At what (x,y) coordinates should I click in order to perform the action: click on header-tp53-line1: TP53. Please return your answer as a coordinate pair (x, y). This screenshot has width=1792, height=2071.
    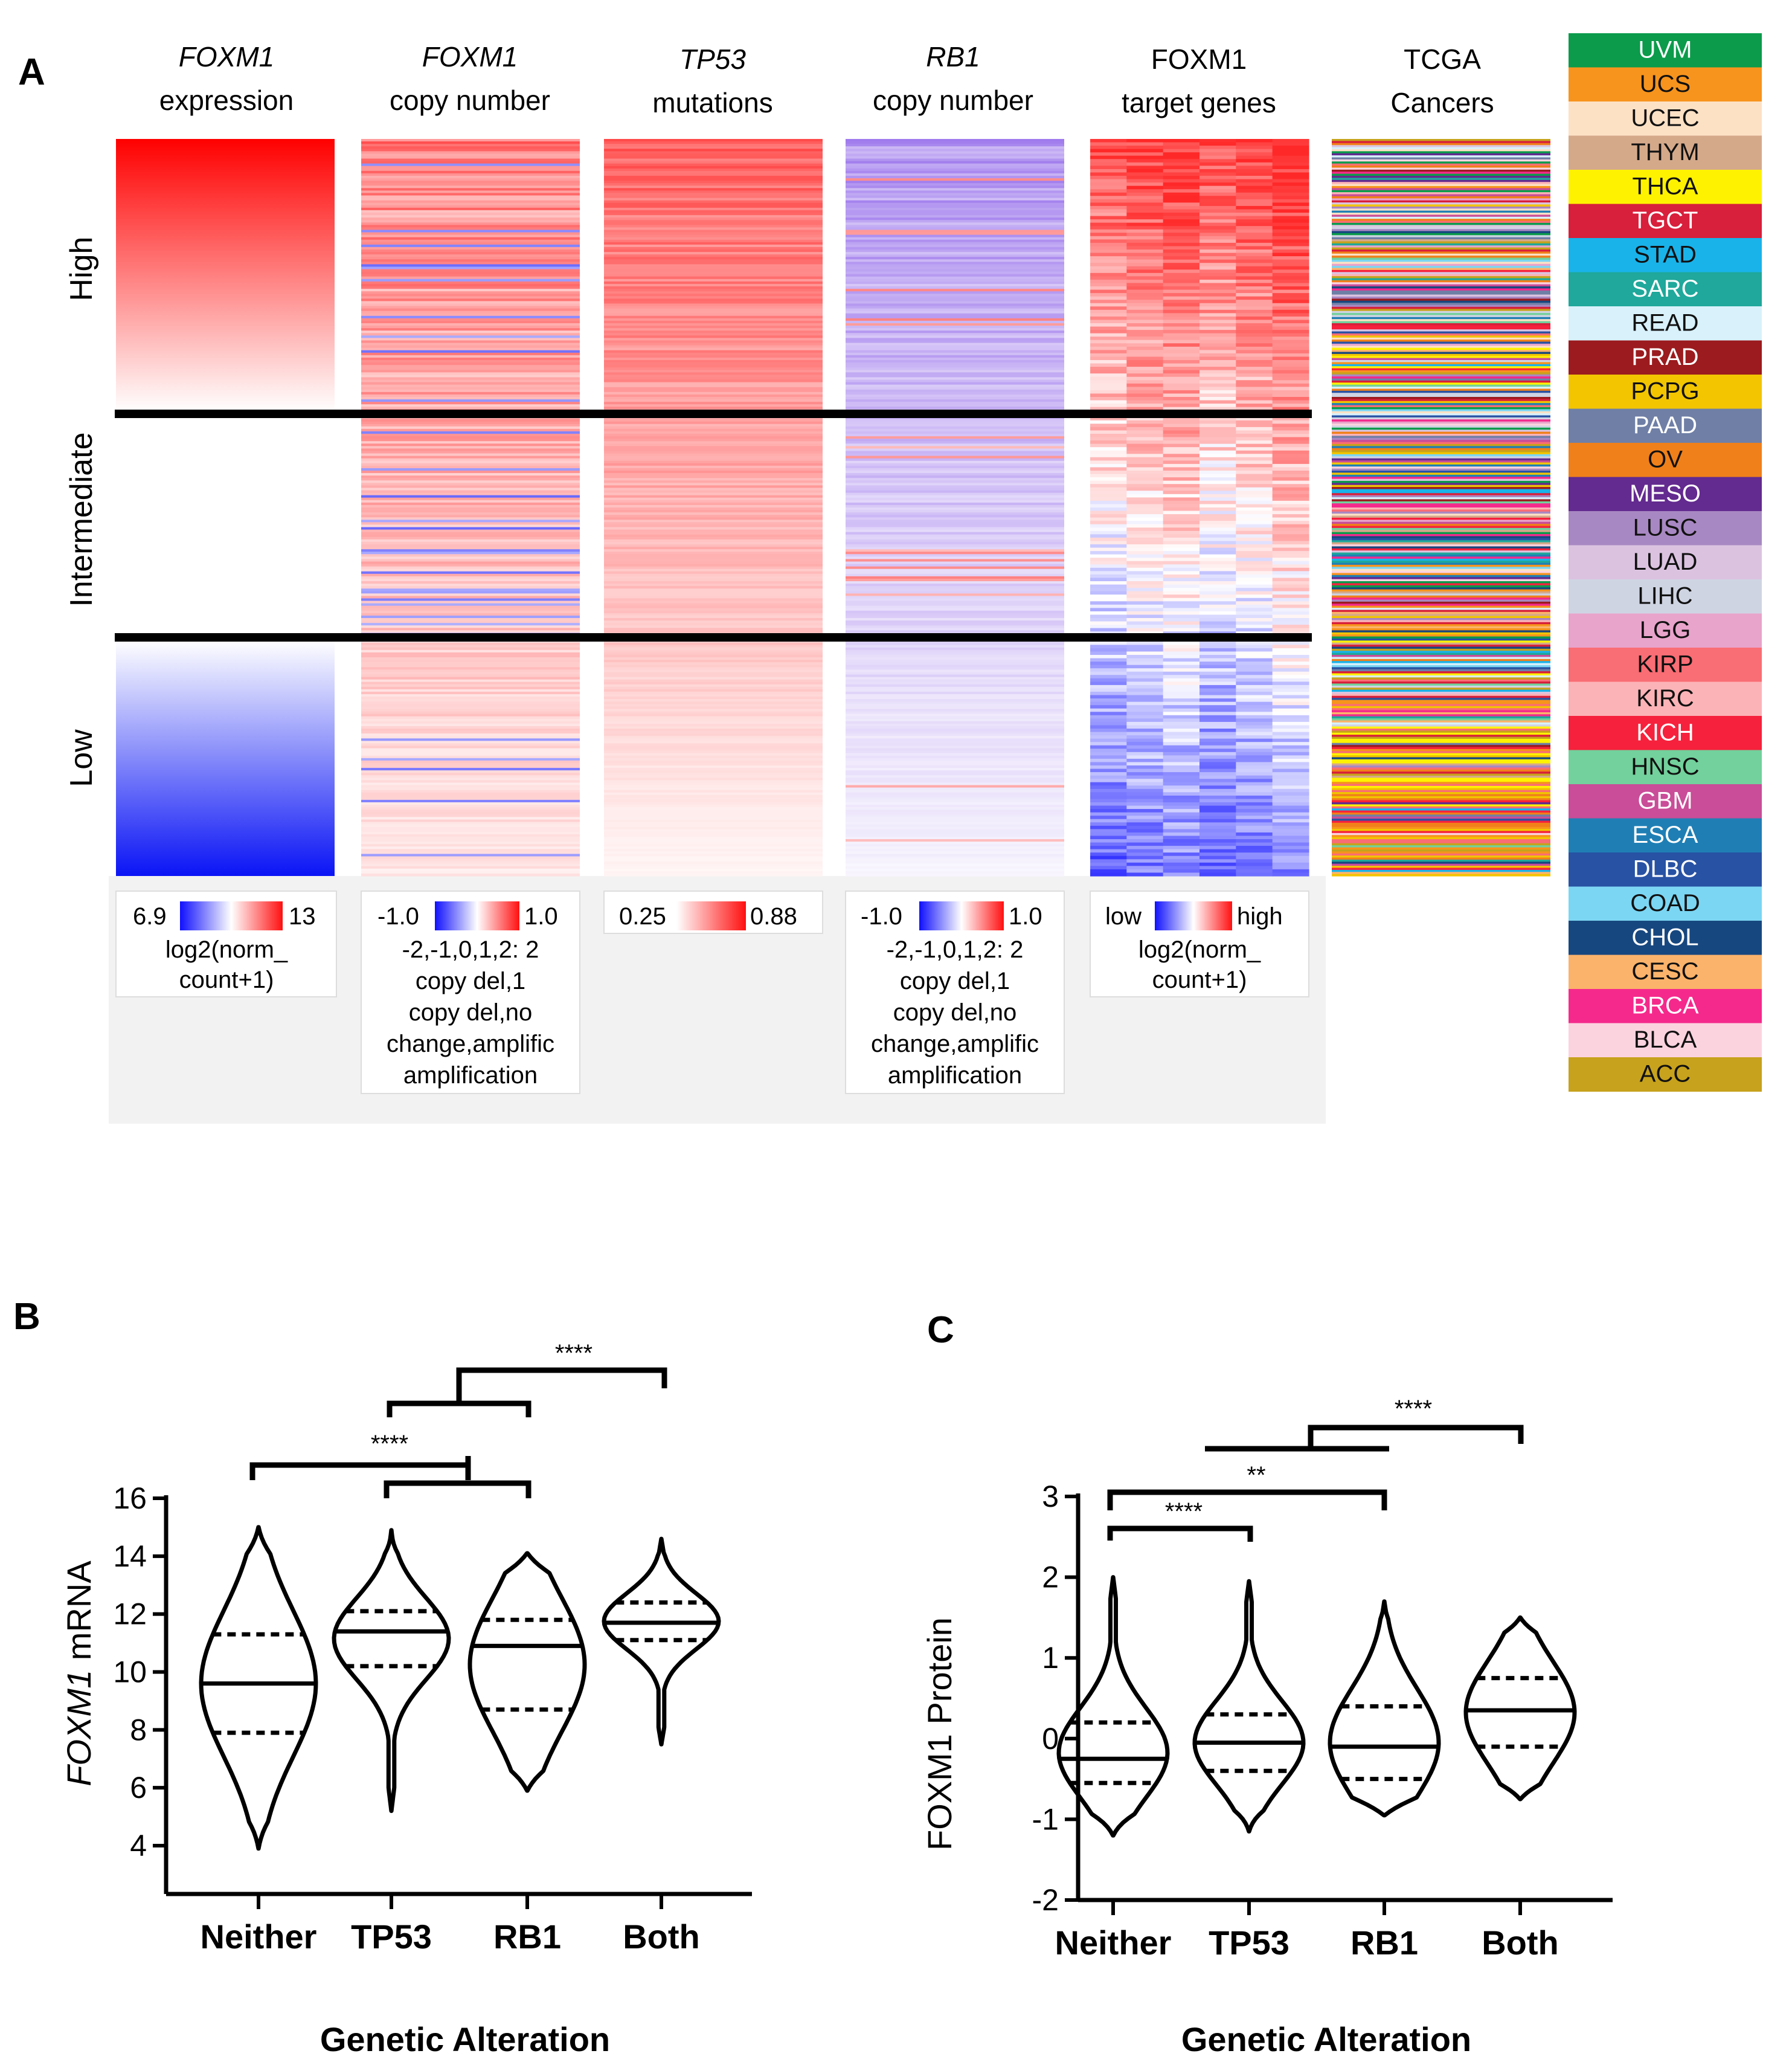
    Looking at the image, I should click on (712, 59).